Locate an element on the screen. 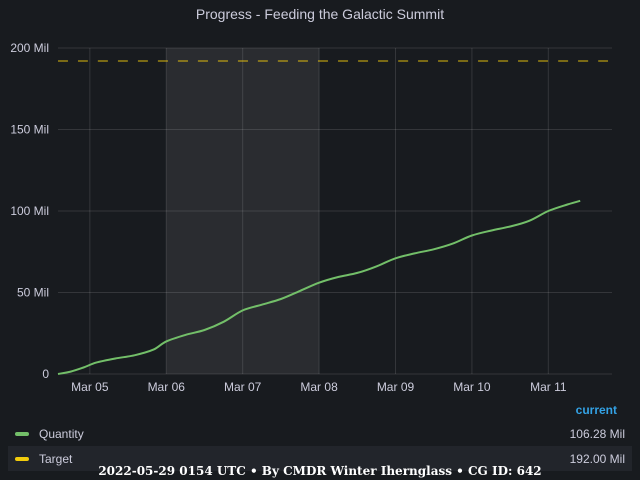  legend-swatch-quantity is located at coordinates (22, 434).